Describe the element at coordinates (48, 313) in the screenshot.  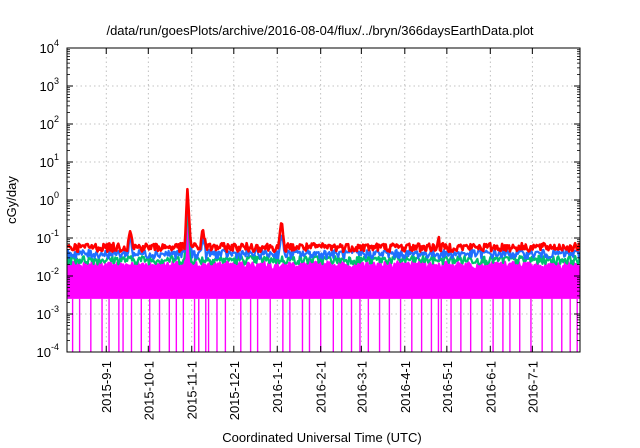
I see `y-tick-label: 10⁻³` at that location.